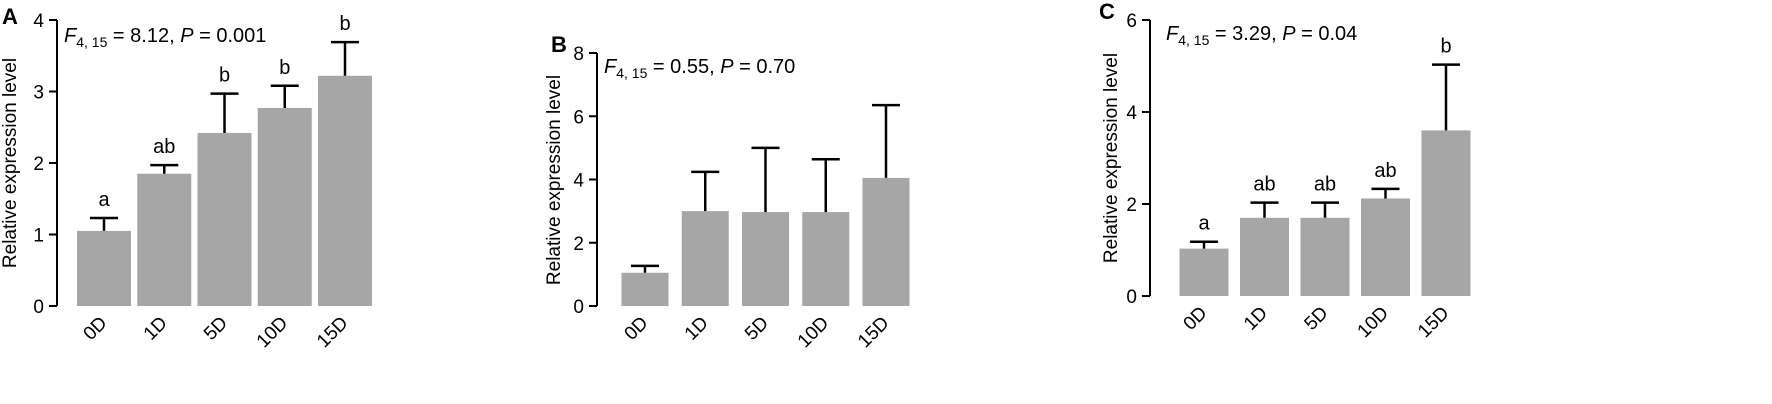 The image size is (1772, 404). Describe the element at coordinates (165, 37) in the screenshot. I see `stat-annotation: F4, 15 = 8.12, P = 0.001` at that location.